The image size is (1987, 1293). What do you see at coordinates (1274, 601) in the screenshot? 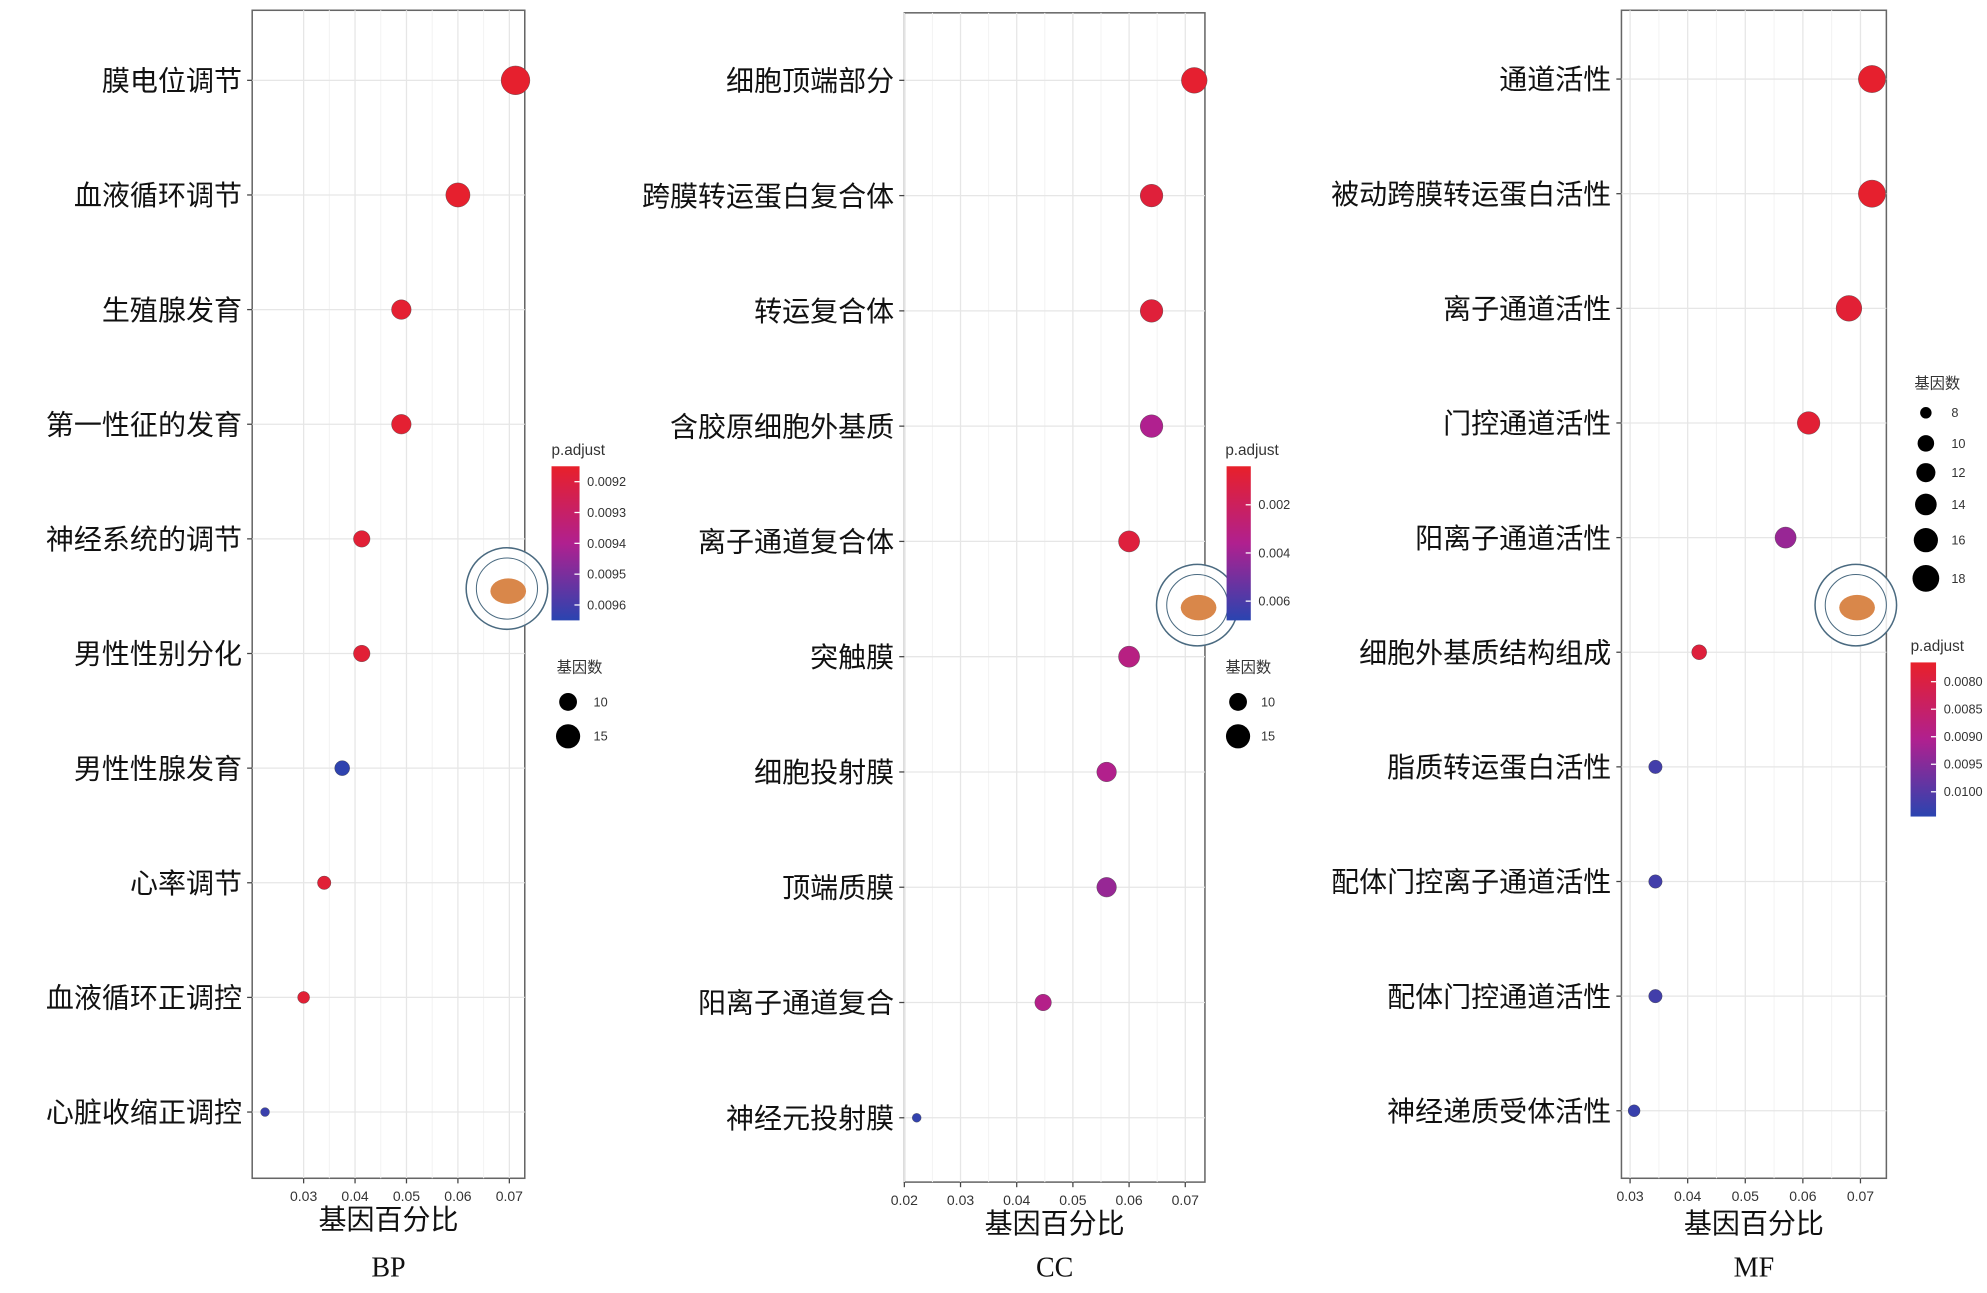
I see `colorbar-tick-label: 0.006` at bounding box center [1274, 601].